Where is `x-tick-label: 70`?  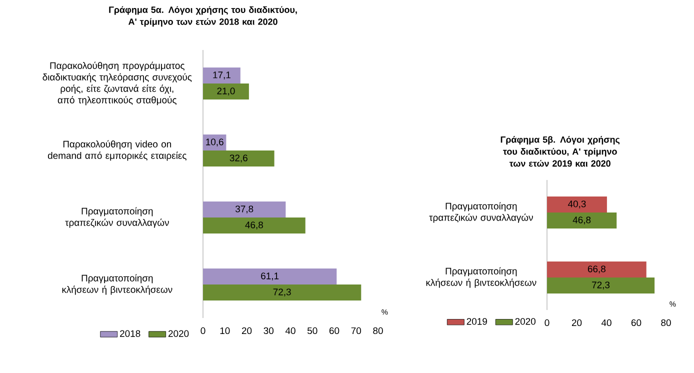
x-tick-label: 70 is located at coordinates (356, 330).